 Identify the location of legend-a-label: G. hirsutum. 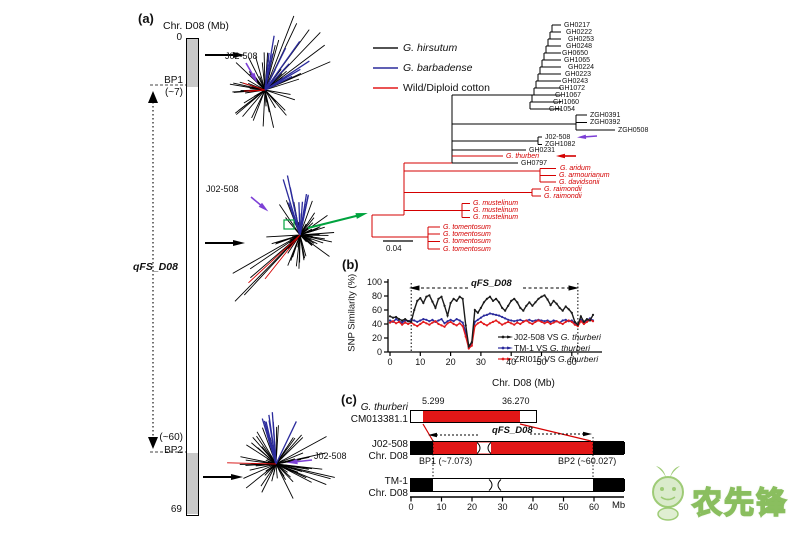
(430, 47).